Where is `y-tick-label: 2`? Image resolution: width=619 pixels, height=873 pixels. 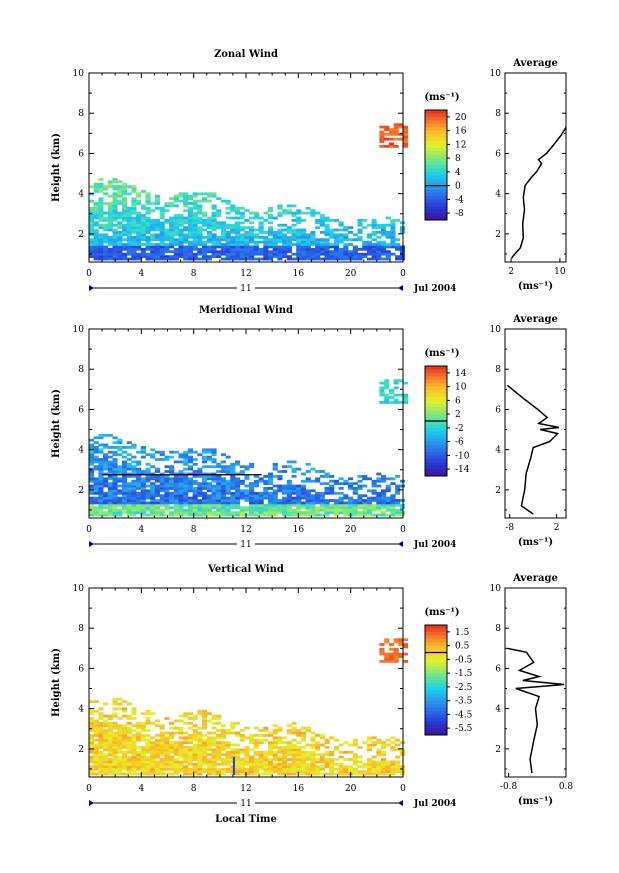 y-tick-label: 2 is located at coordinates (81, 491).